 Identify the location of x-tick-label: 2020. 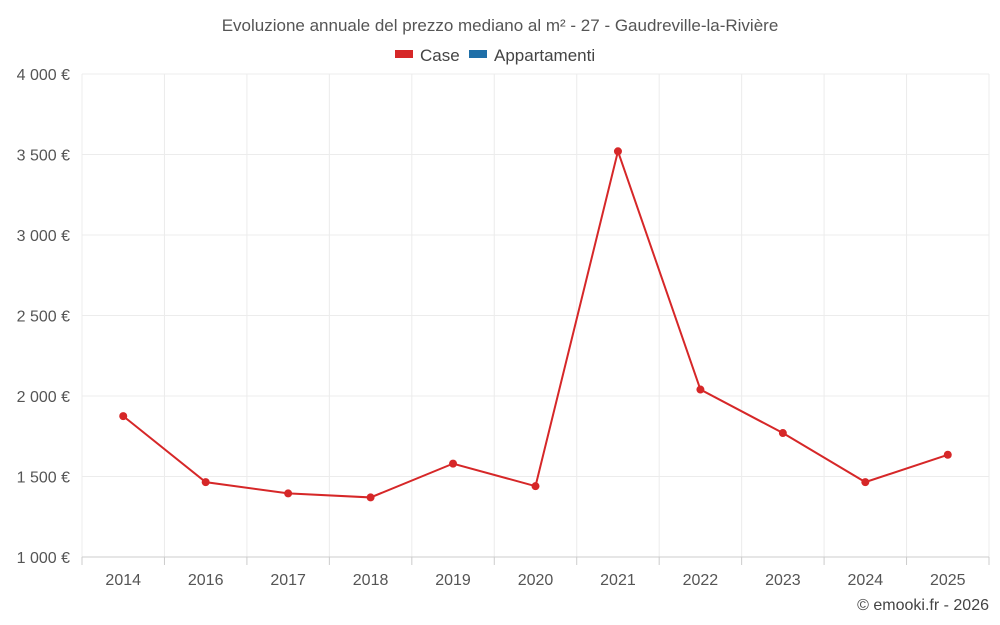
(536, 580).